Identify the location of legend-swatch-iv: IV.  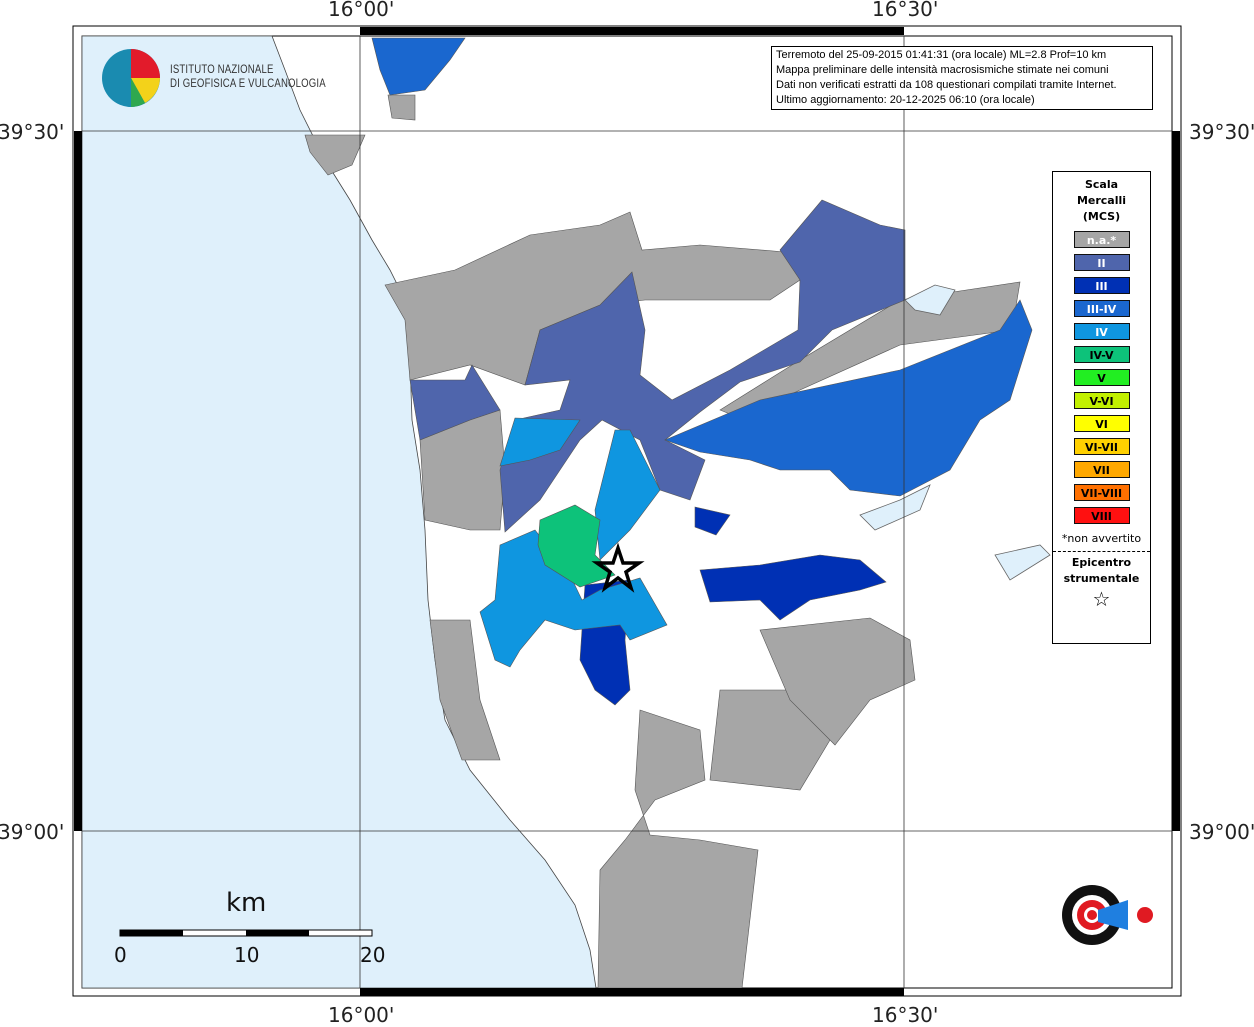
(1101, 331).